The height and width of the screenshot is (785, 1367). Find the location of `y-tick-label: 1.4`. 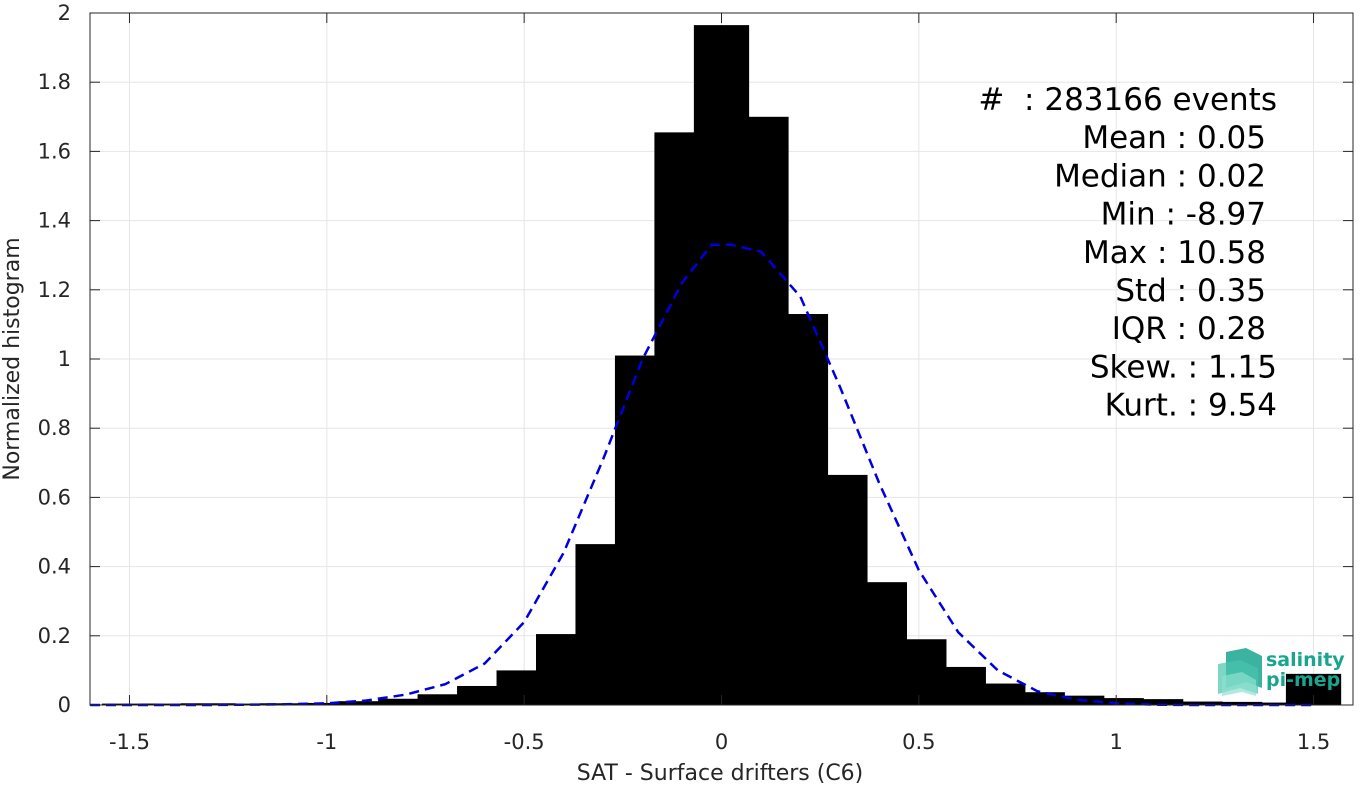

y-tick-label: 1.4 is located at coordinates (54, 221).